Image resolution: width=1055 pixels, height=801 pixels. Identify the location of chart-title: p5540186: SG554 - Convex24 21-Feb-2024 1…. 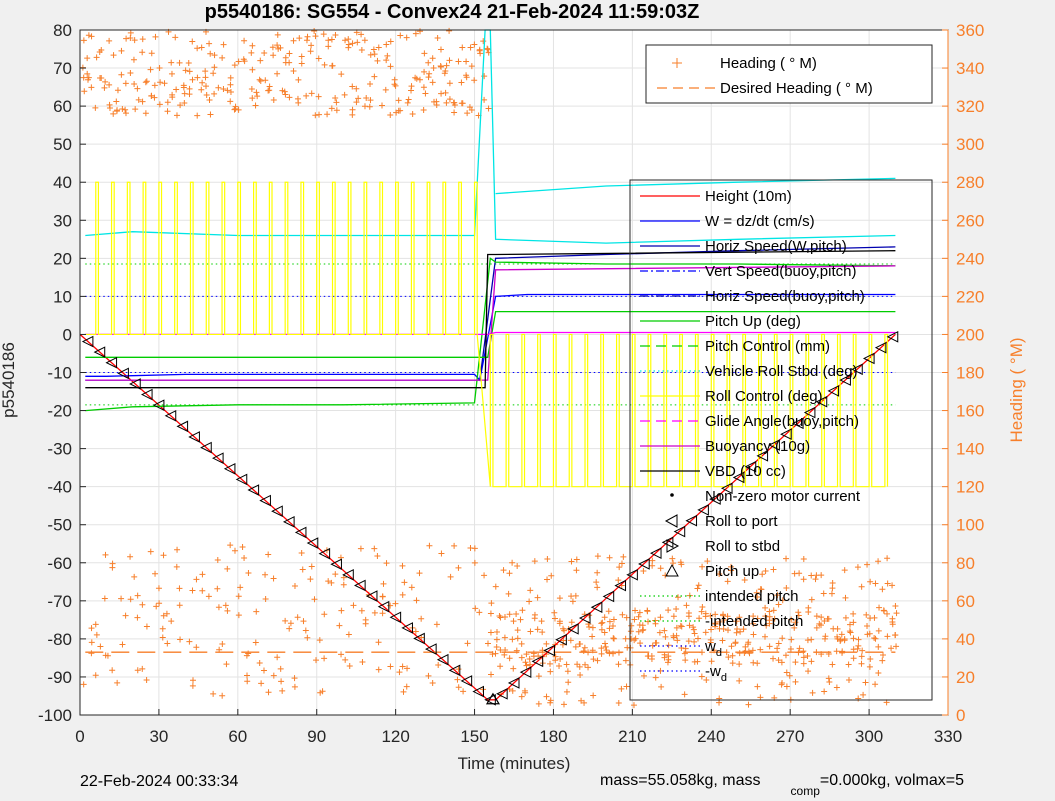
(452, 12).